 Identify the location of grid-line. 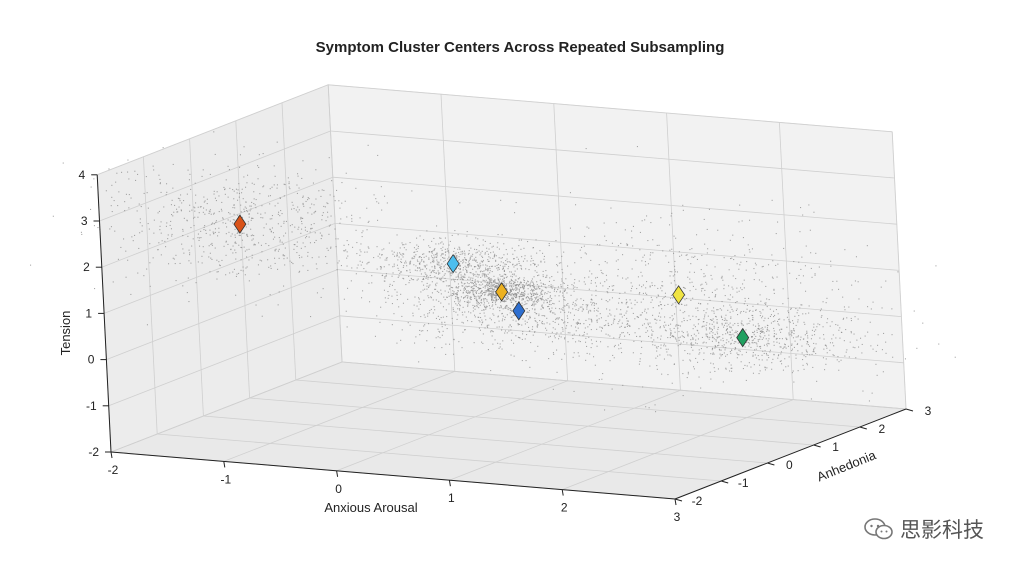
(217, 222).